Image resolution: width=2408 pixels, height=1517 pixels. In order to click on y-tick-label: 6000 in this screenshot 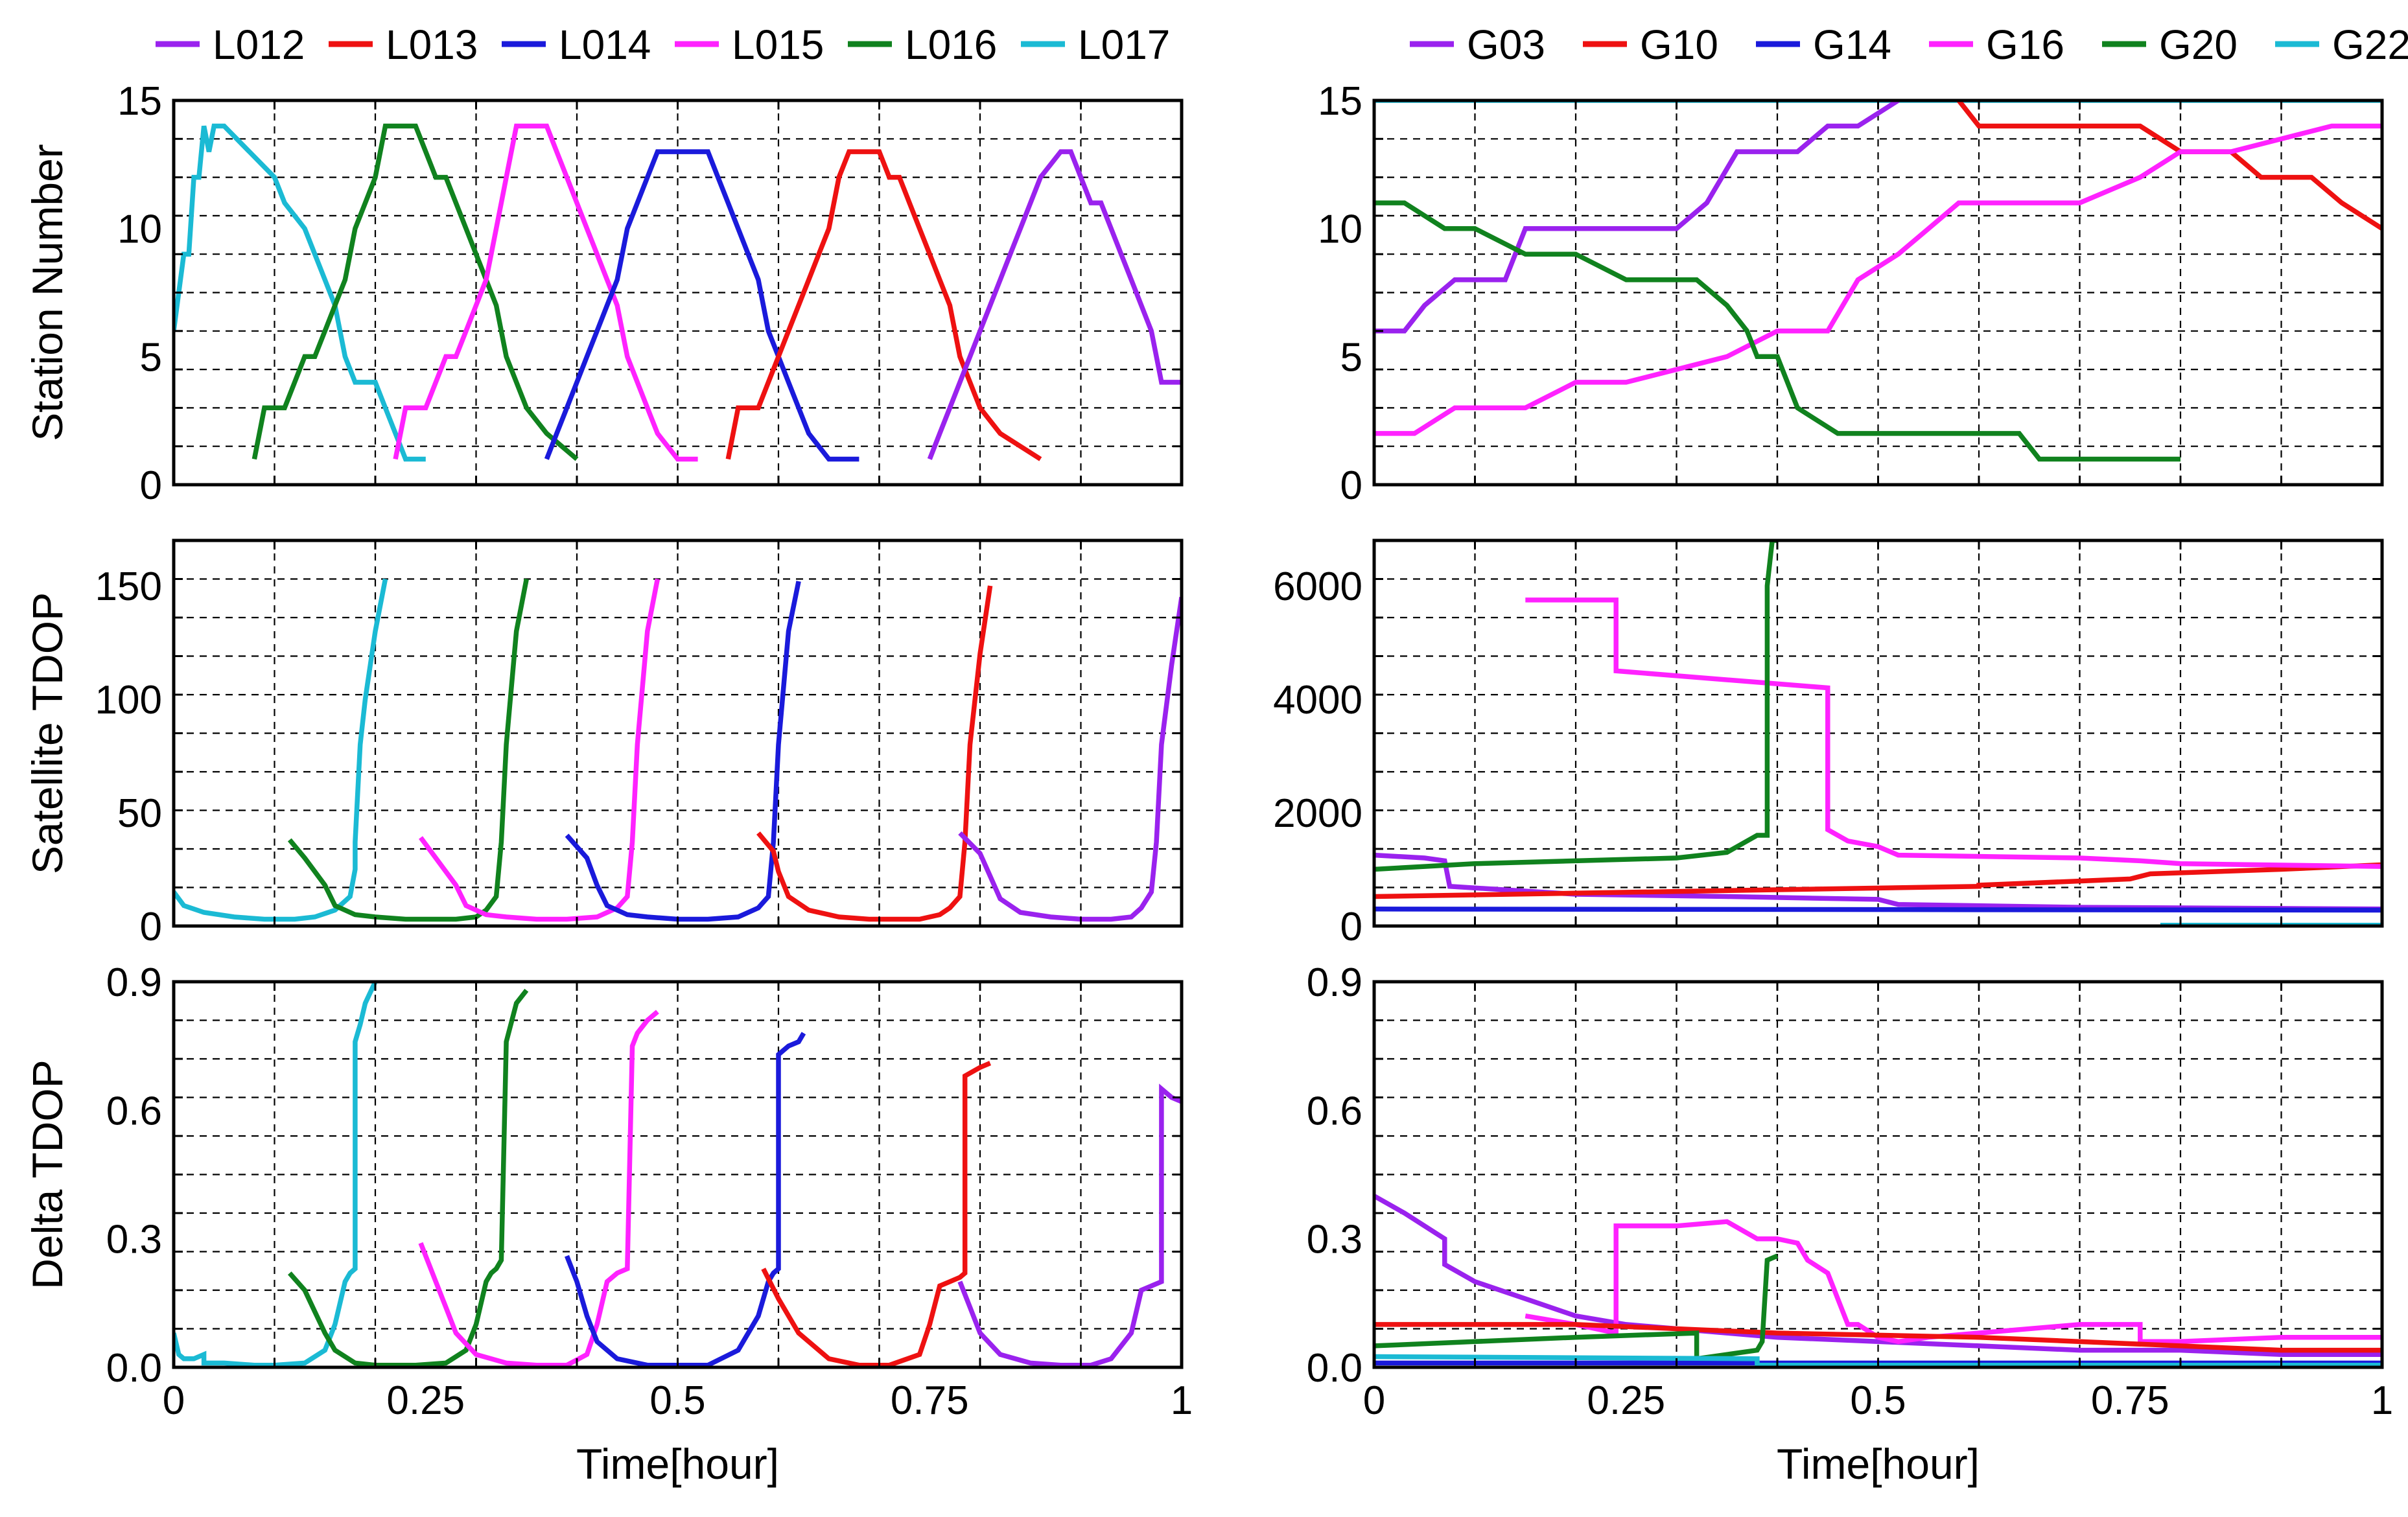, I will do `click(1318, 586)`.